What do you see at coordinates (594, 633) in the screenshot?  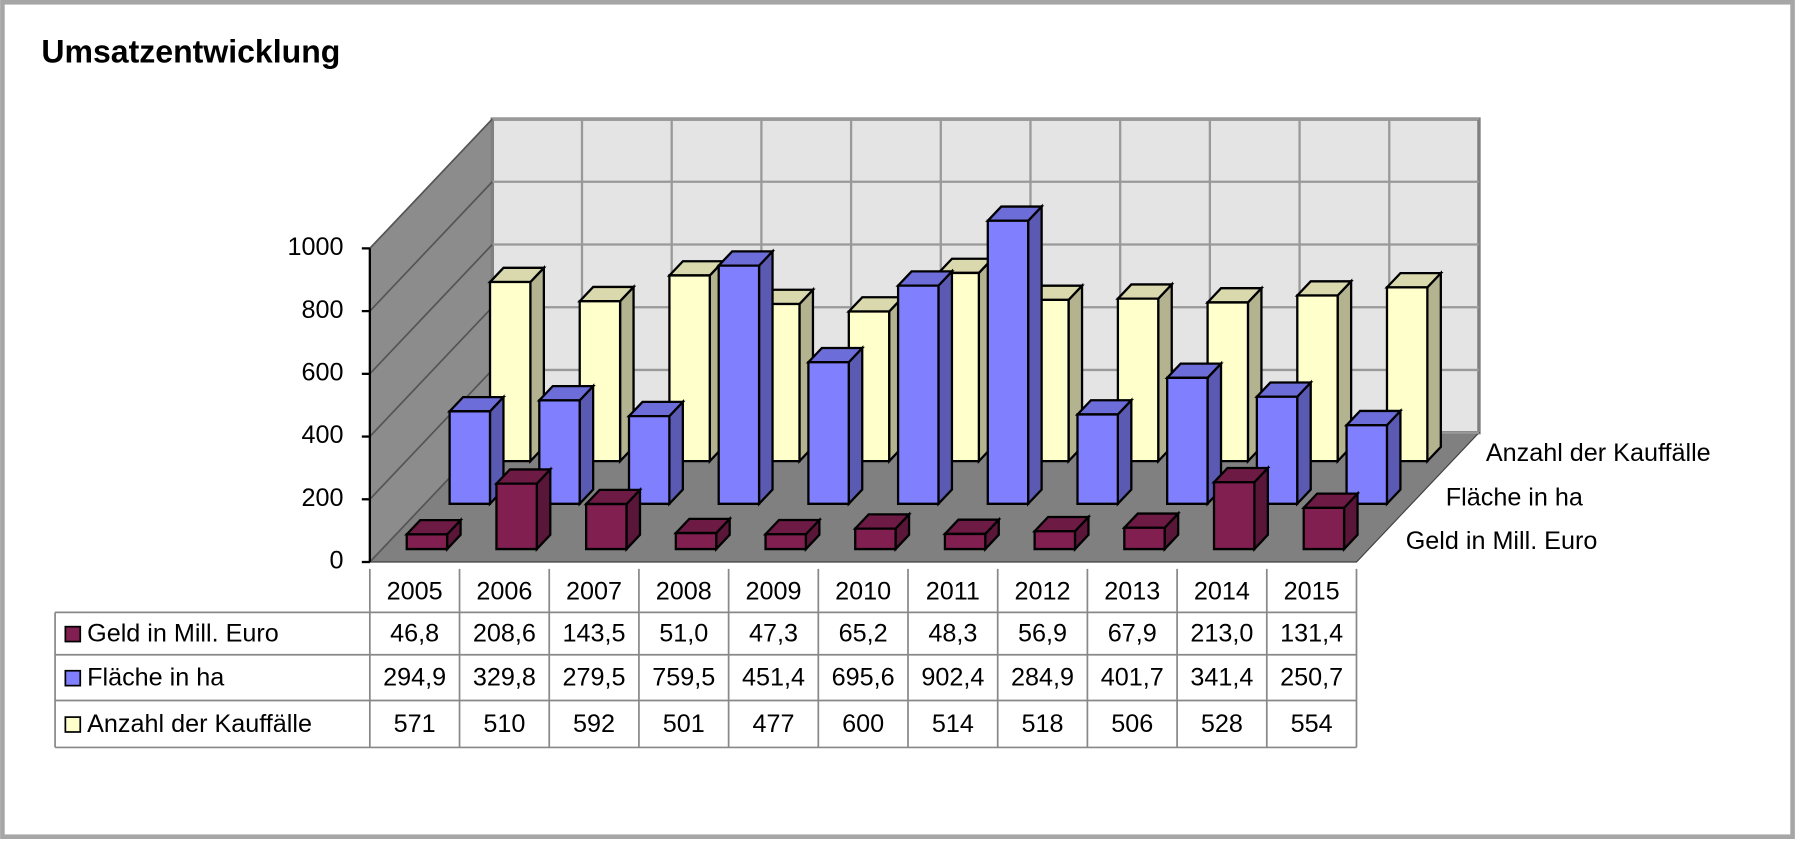 I see `table-cell: 143,5` at bounding box center [594, 633].